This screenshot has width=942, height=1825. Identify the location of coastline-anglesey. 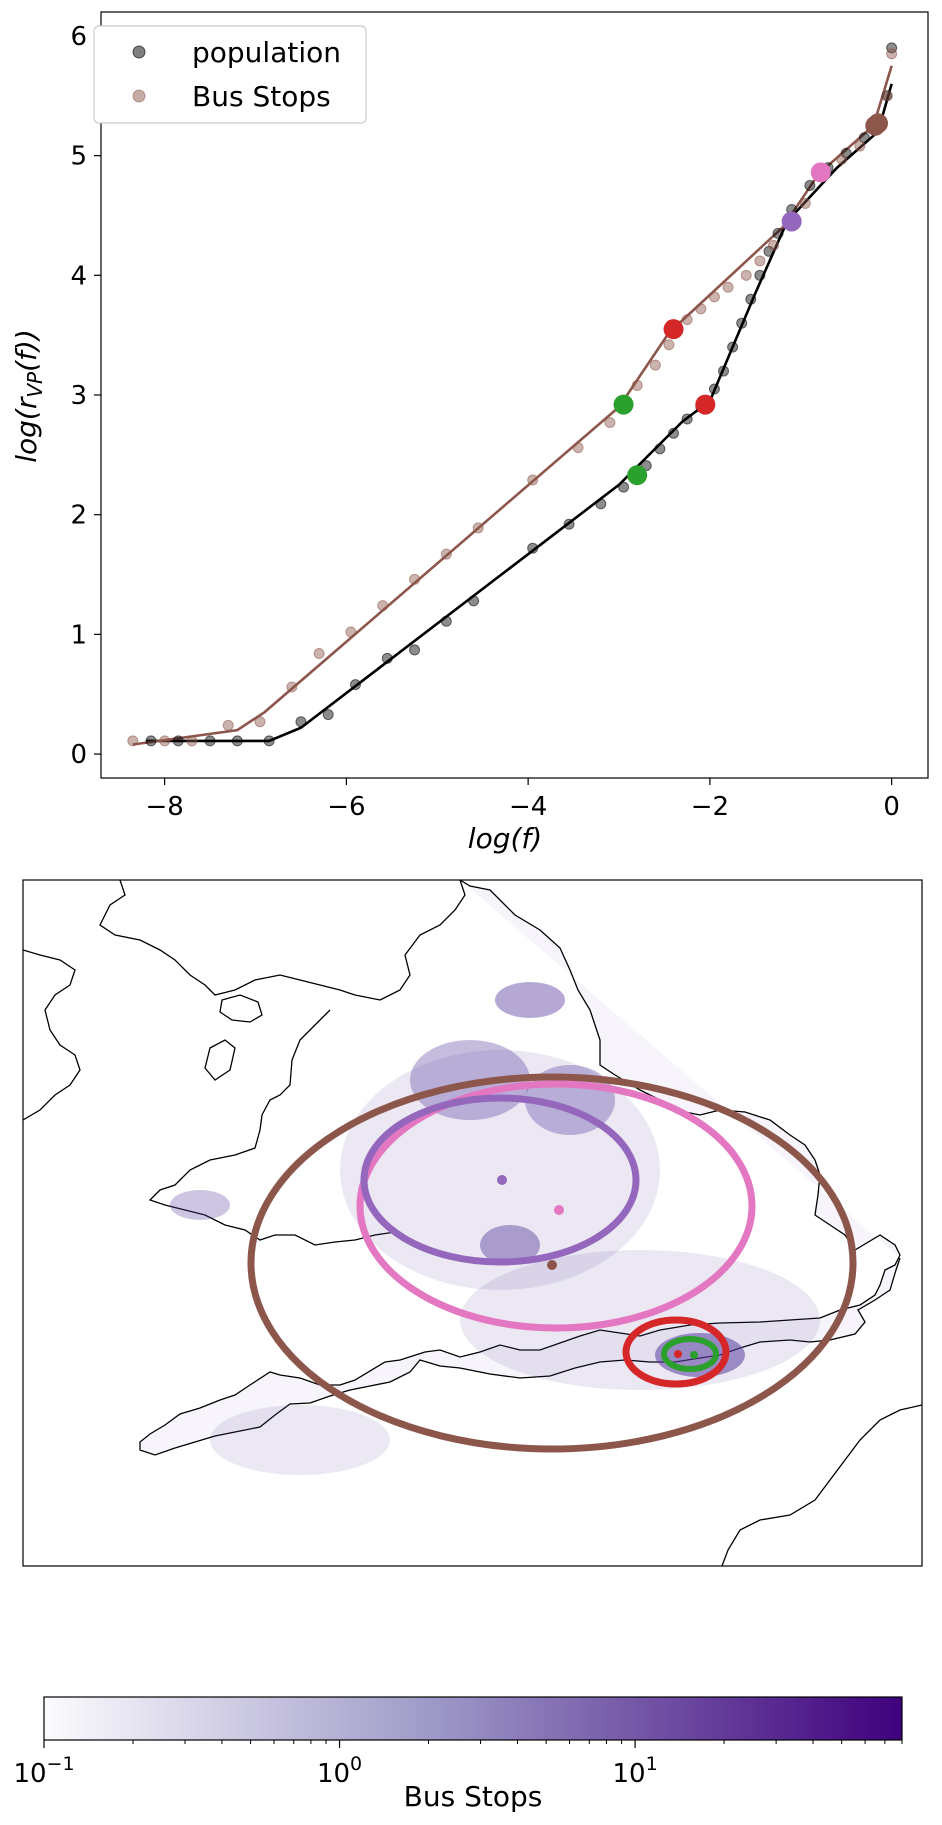
(241, 1008).